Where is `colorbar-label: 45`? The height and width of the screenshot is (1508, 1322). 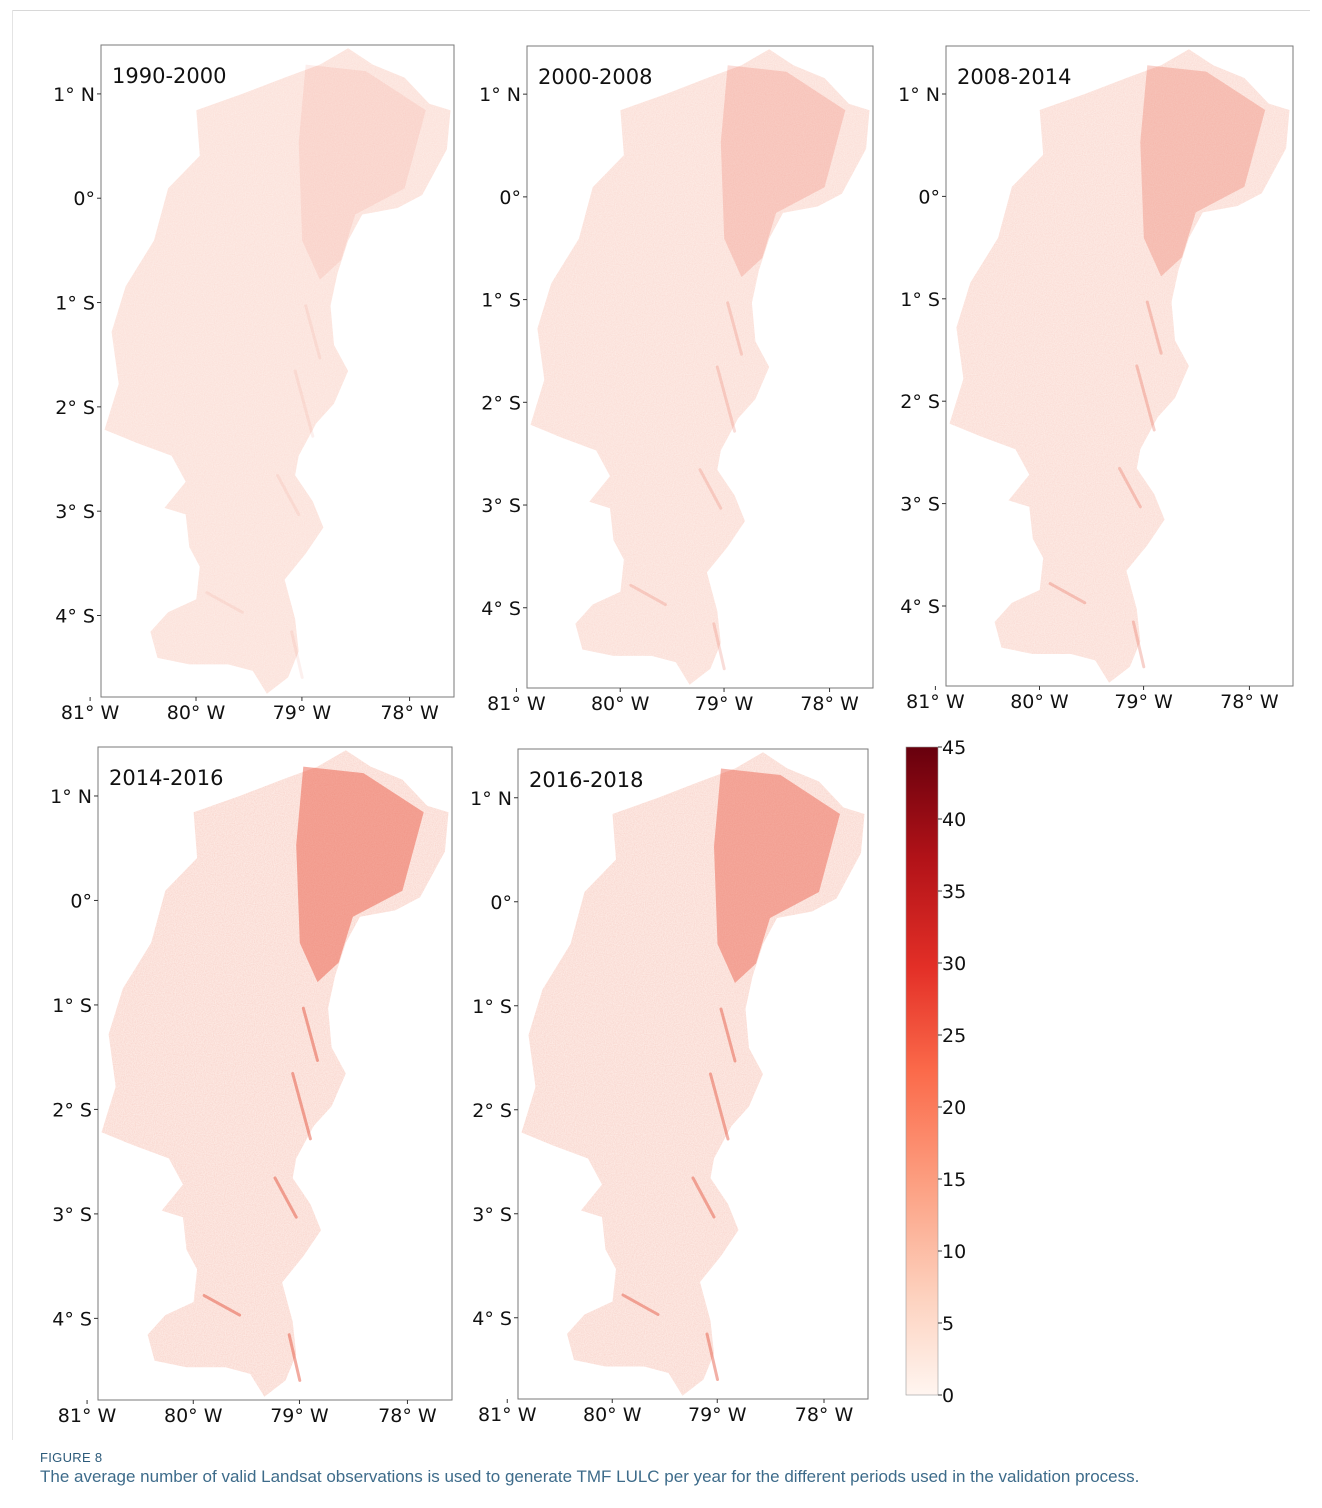
colorbar-label: 45 is located at coordinates (954, 748).